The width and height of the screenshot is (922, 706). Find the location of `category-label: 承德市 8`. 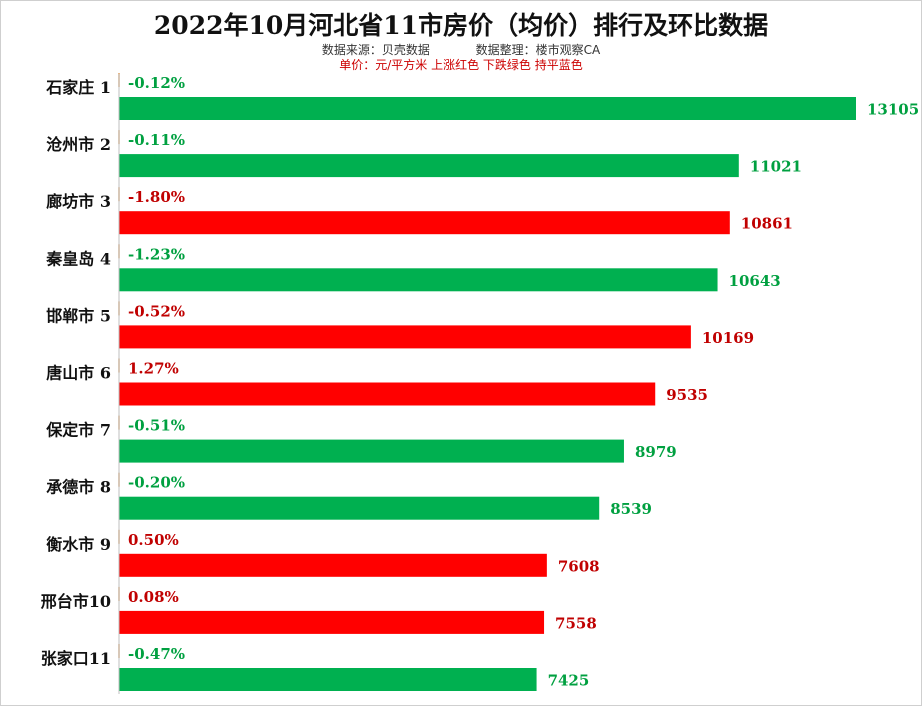

category-label: 承德市 8 is located at coordinates (78, 487).